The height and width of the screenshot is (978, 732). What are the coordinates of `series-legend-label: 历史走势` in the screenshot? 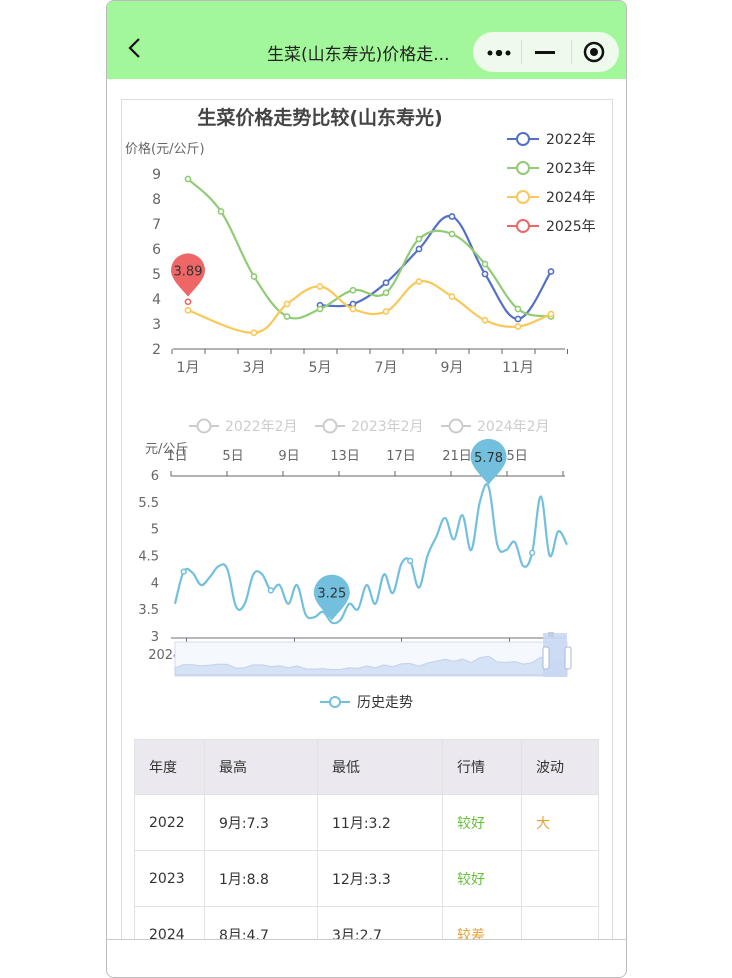 It's located at (385, 703).